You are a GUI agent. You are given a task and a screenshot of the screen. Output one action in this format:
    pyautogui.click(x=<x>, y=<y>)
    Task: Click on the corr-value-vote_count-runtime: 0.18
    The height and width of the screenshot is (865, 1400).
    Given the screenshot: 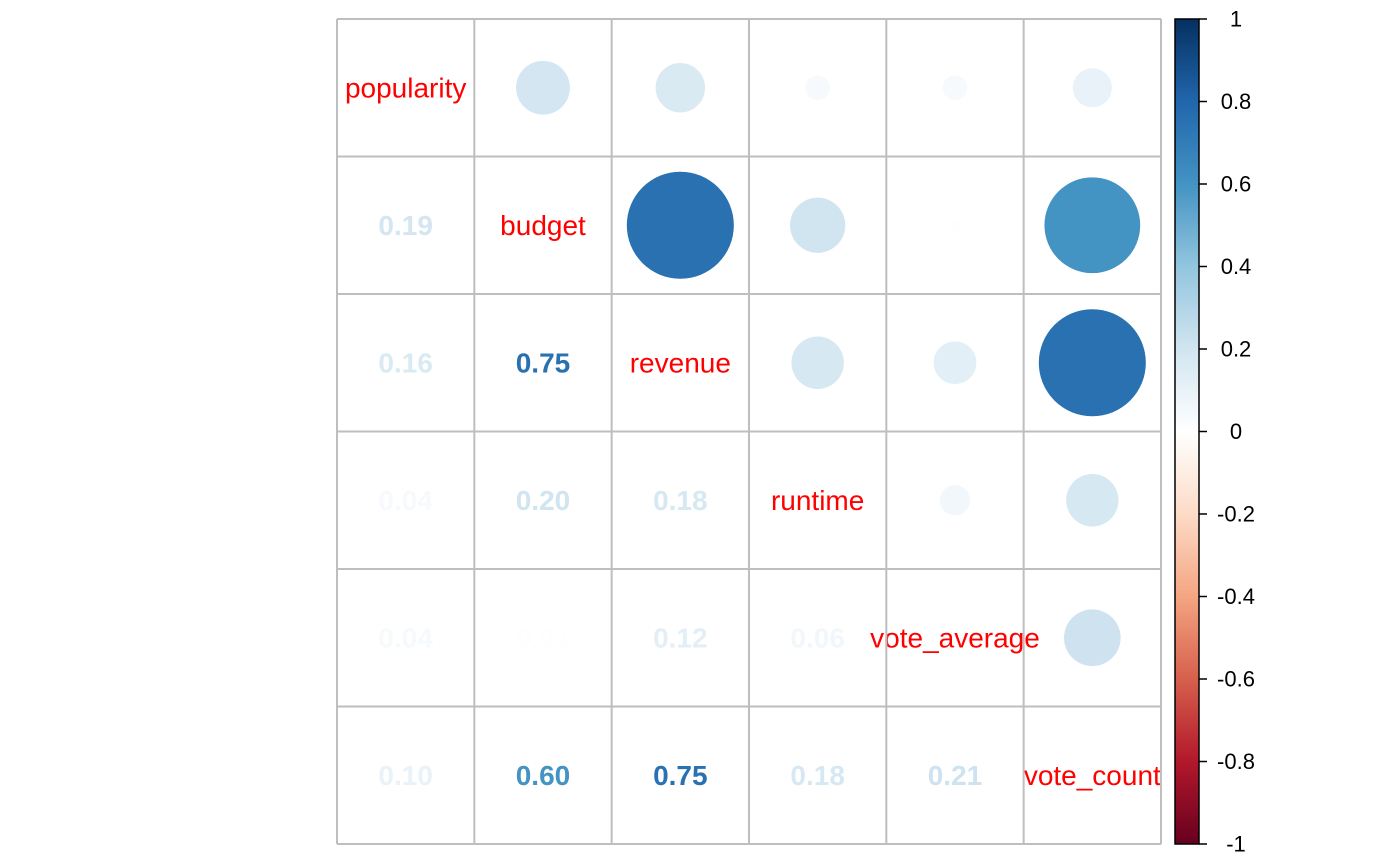 What is the action you would take?
    pyautogui.click(x=817, y=775)
    